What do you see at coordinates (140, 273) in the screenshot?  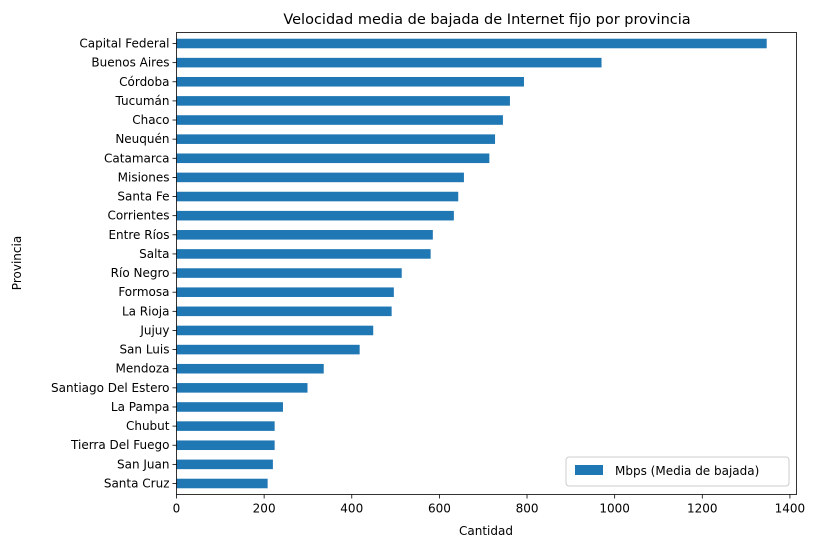 I see `y-tick-label: Río Negro` at bounding box center [140, 273].